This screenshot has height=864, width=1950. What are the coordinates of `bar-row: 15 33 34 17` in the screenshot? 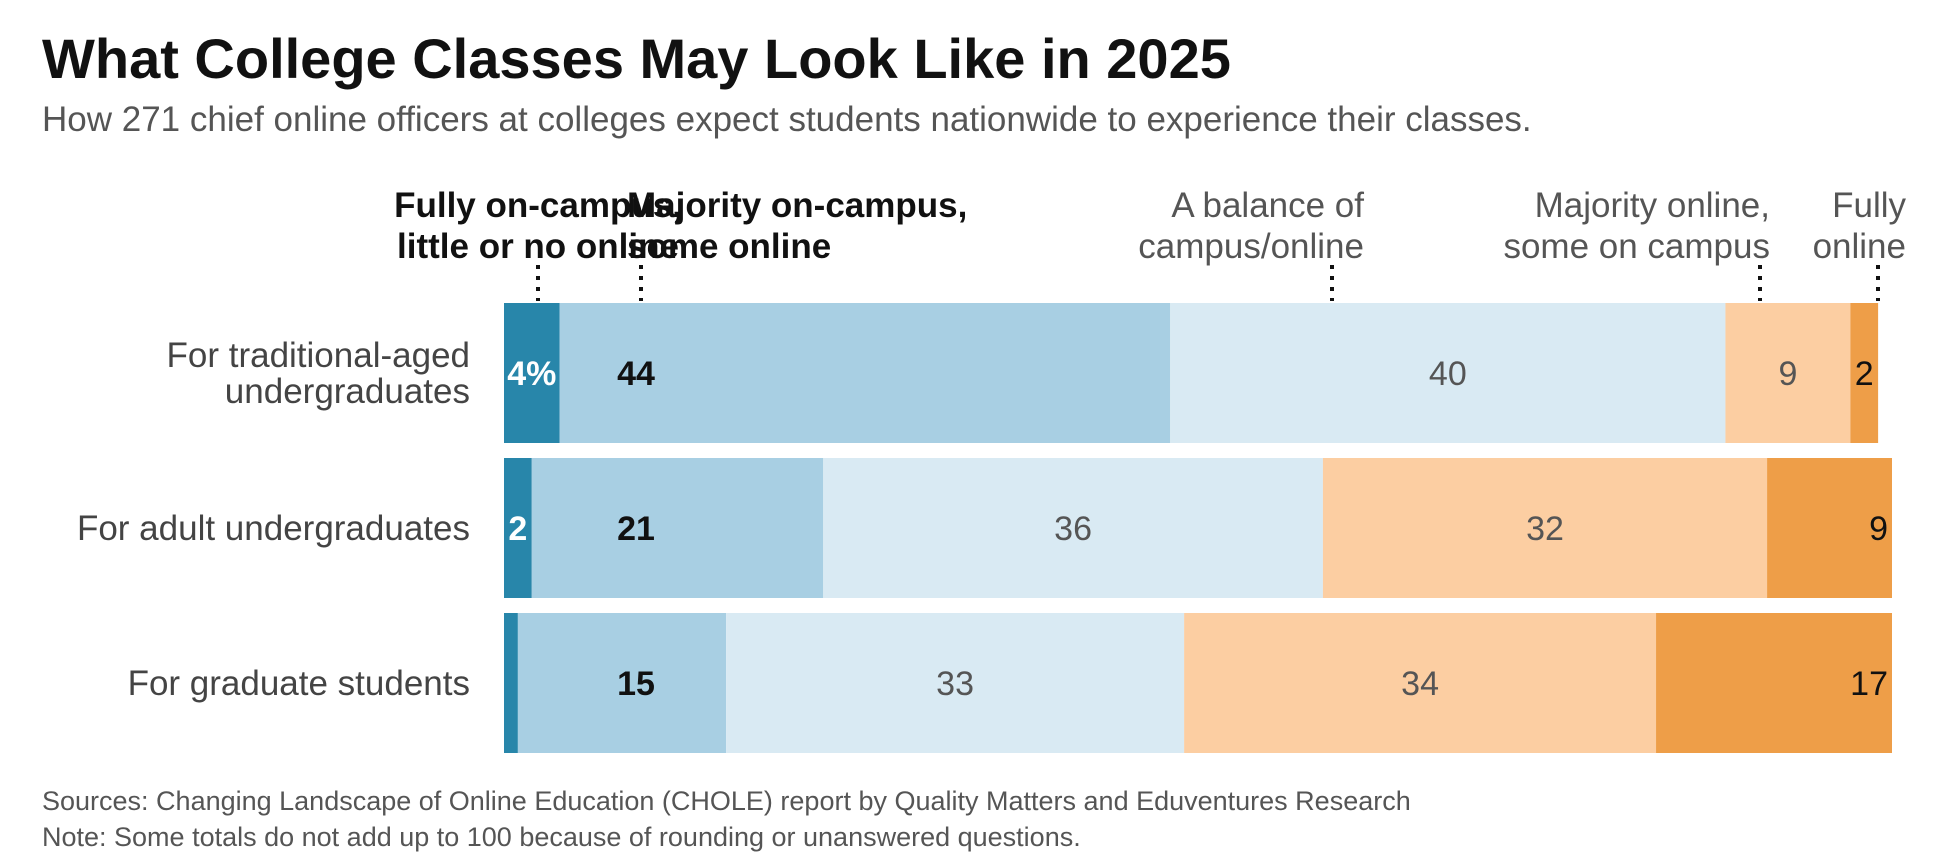 It's located at (1198, 683).